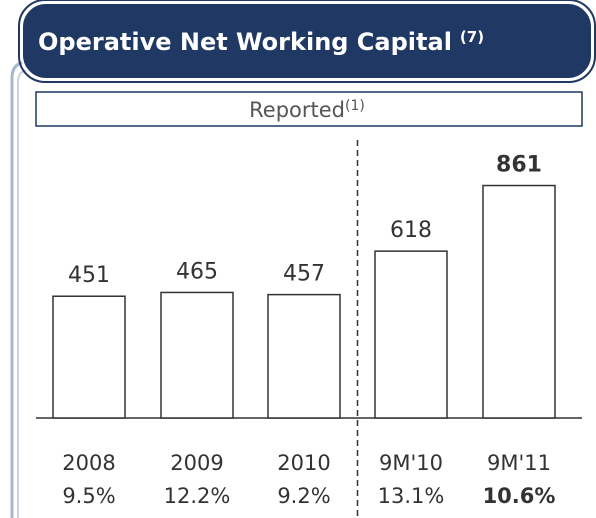 This screenshot has height=518, width=596. What do you see at coordinates (519, 165) in the screenshot?
I see `value-label: 861` at bounding box center [519, 165].